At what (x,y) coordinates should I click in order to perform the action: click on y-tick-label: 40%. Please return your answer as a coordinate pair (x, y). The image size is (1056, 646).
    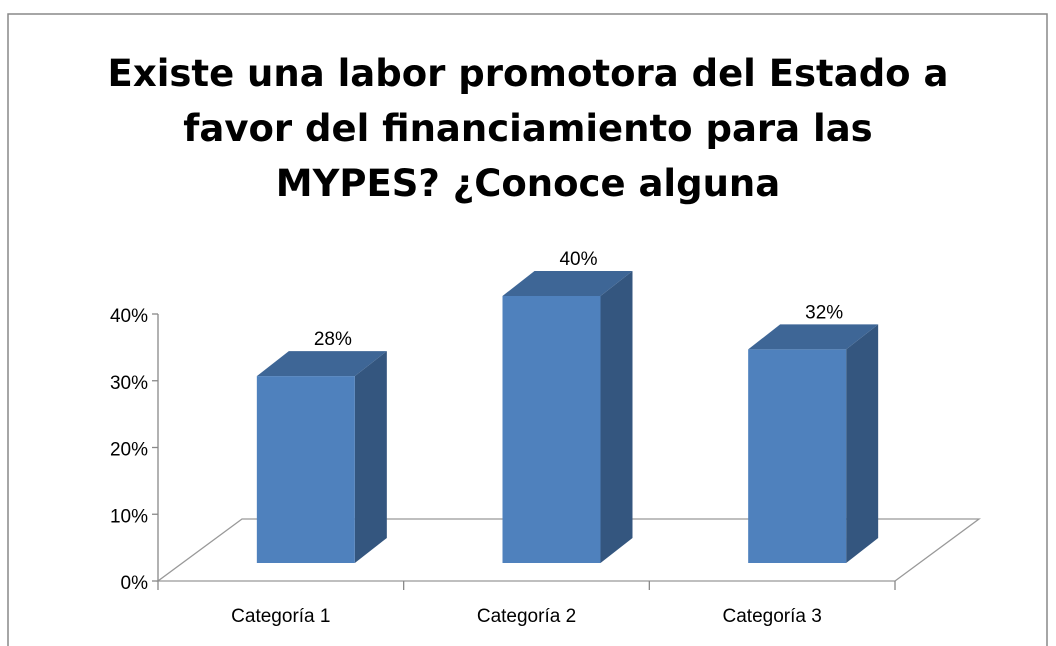
    Looking at the image, I should click on (129, 316).